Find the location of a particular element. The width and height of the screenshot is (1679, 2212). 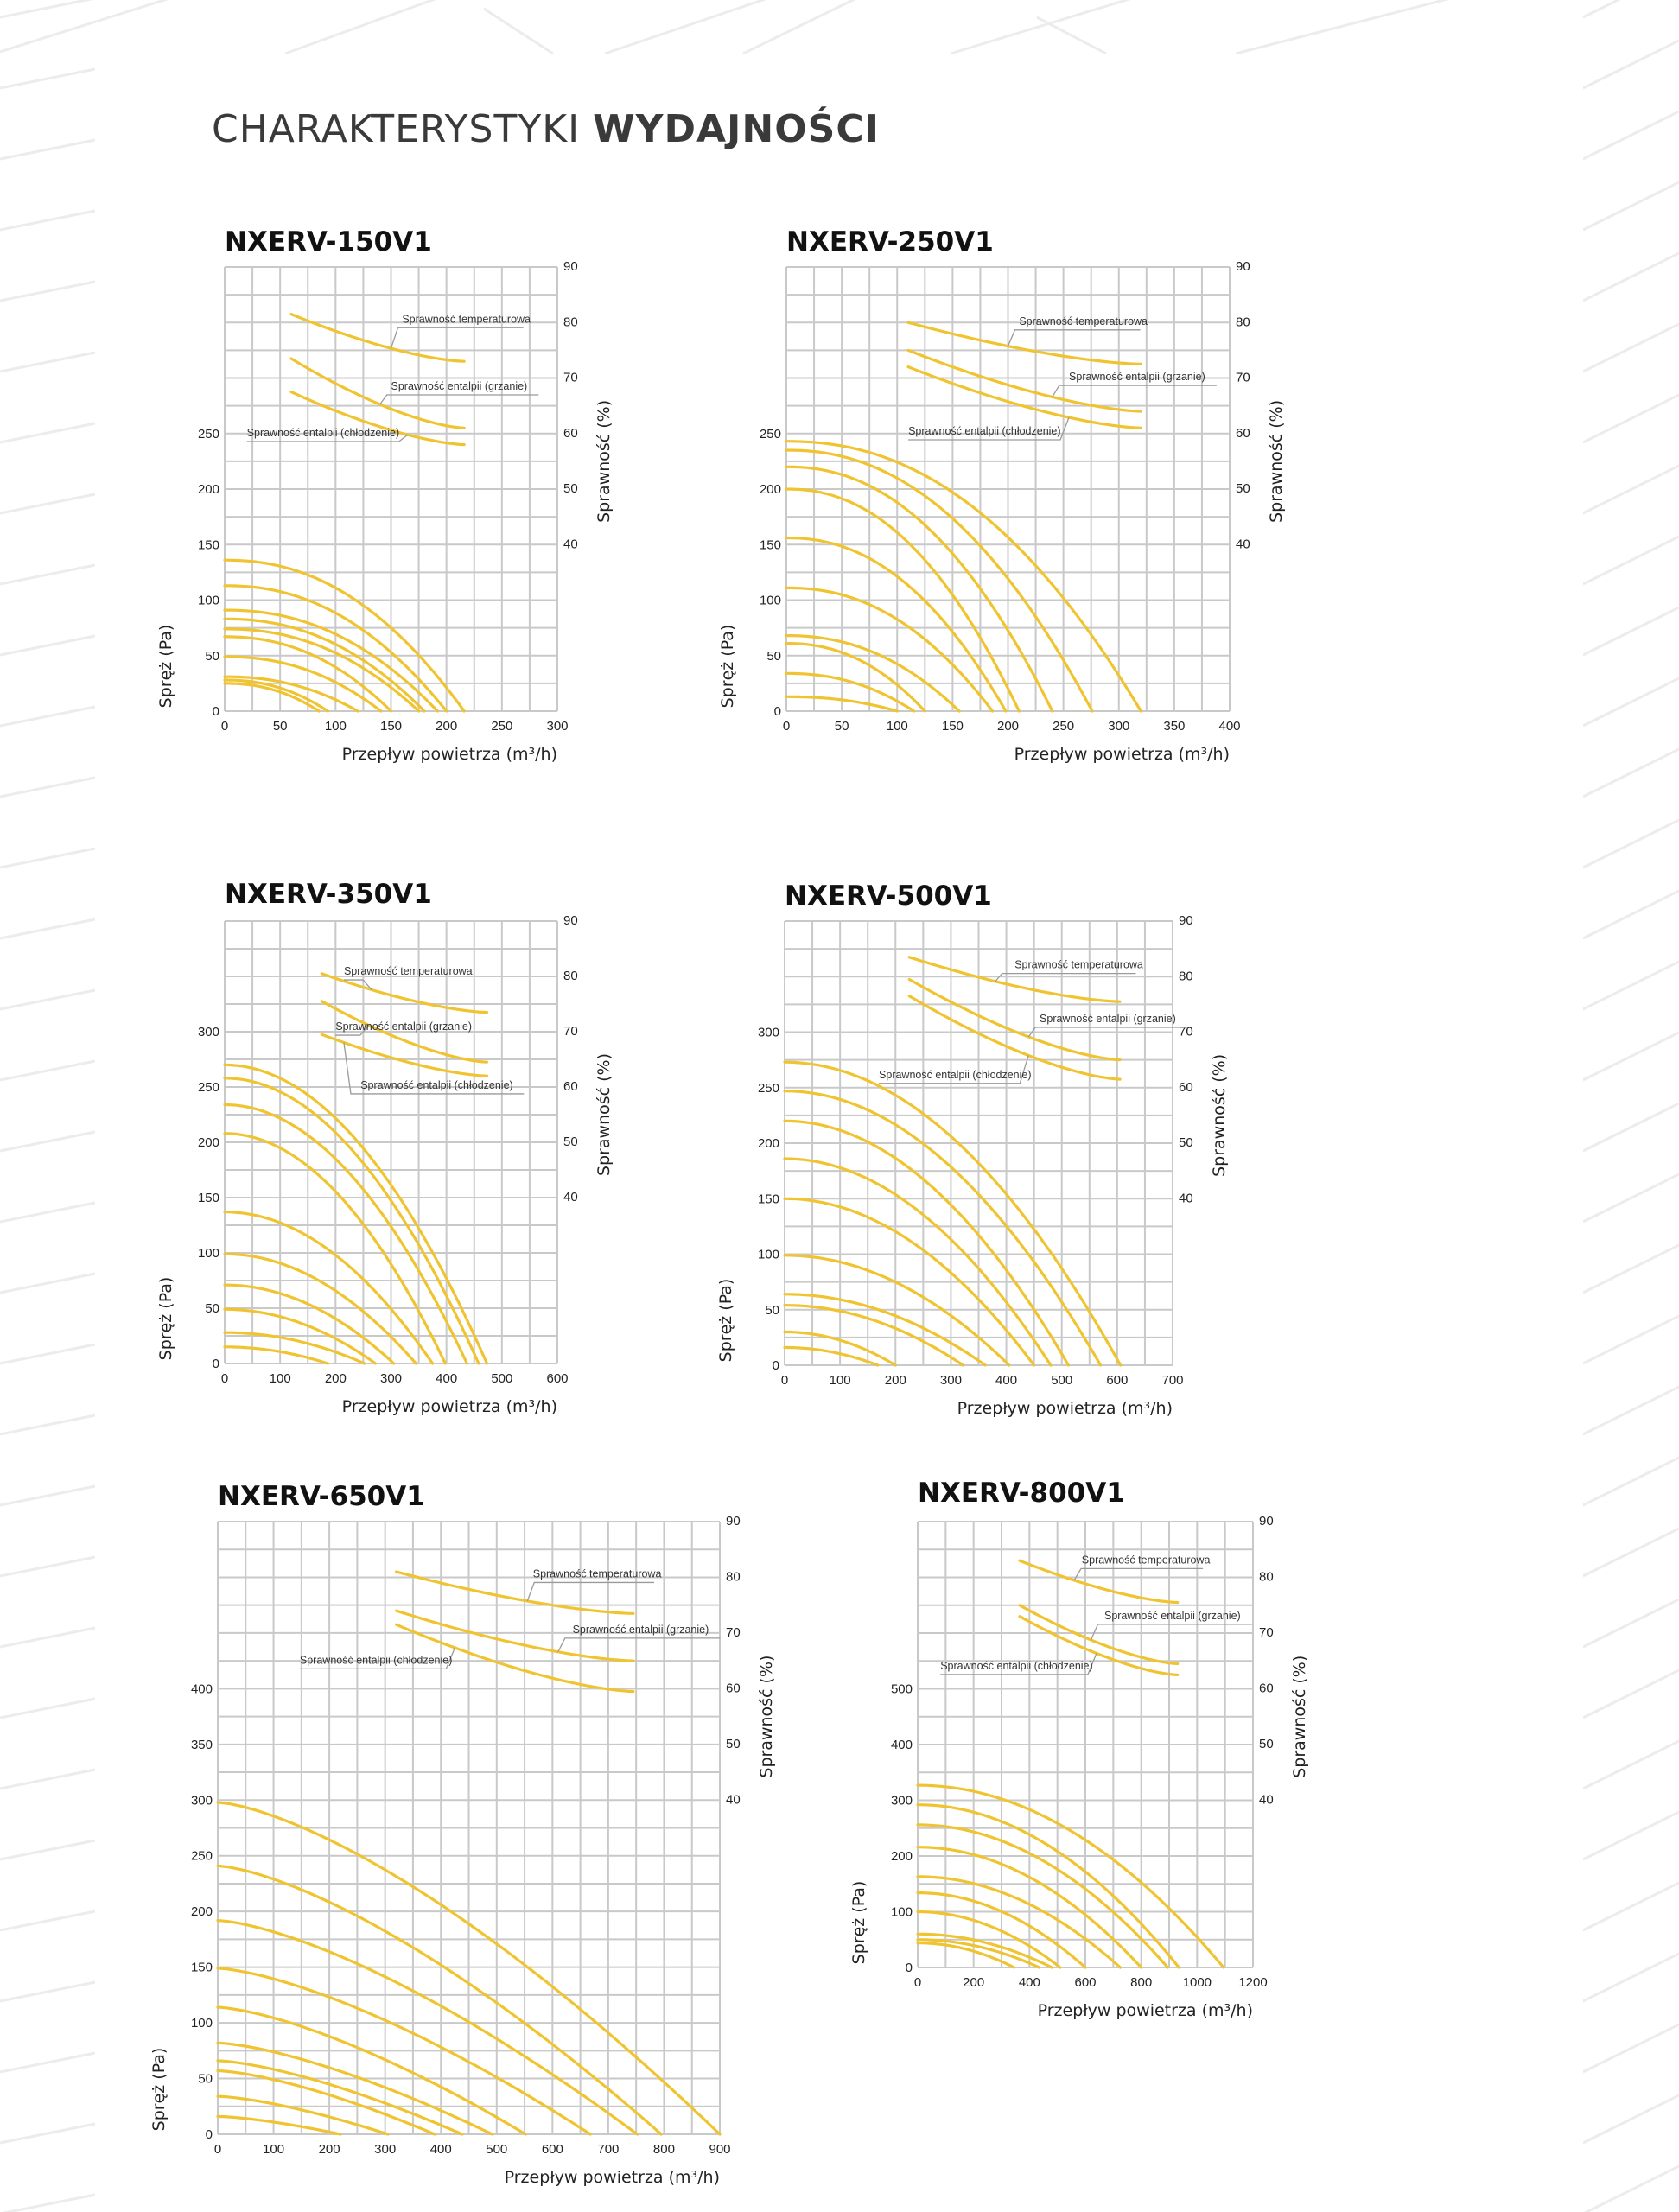

chart-title: NXERV-250V1 is located at coordinates (890, 241).